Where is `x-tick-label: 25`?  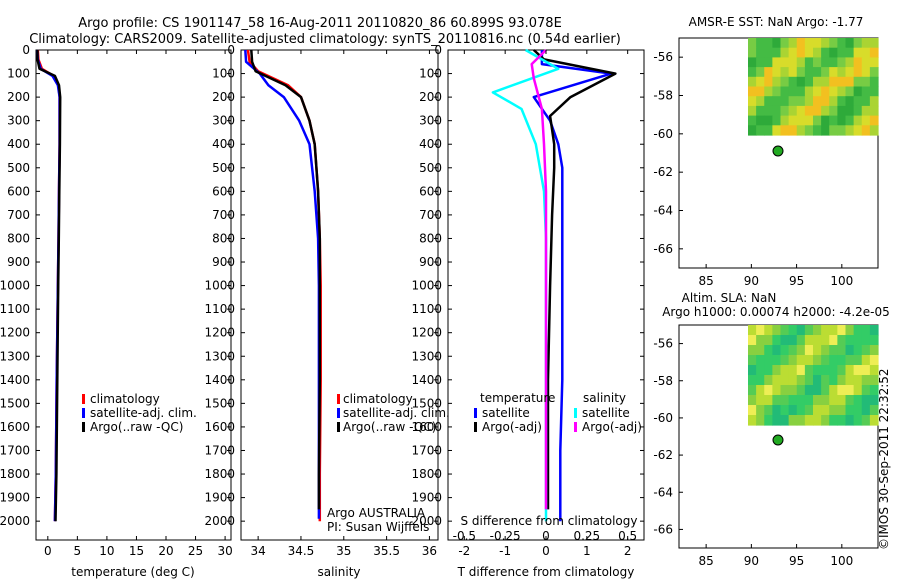 x-tick-label: 25 is located at coordinates (195, 551).